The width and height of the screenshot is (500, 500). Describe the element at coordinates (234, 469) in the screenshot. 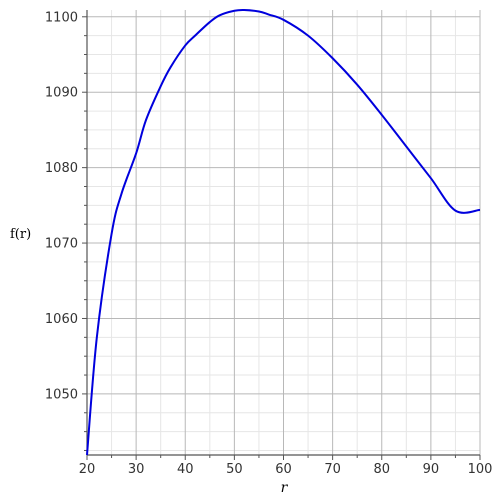

I see `x-tick-label: 50` at that location.